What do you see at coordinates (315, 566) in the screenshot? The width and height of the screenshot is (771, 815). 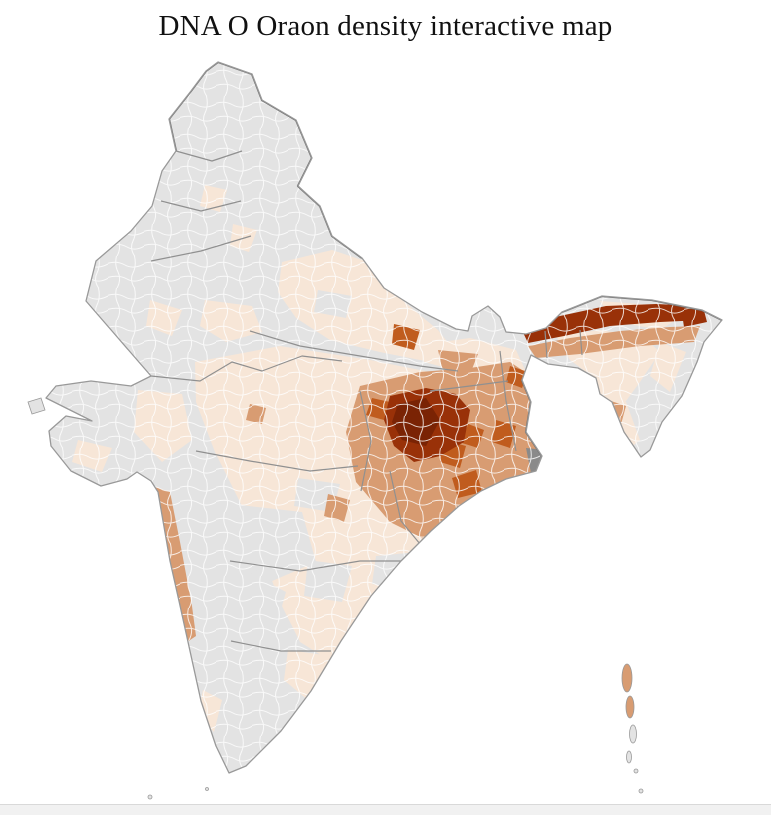 I see `state-border-andhra-north` at bounding box center [315, 566].